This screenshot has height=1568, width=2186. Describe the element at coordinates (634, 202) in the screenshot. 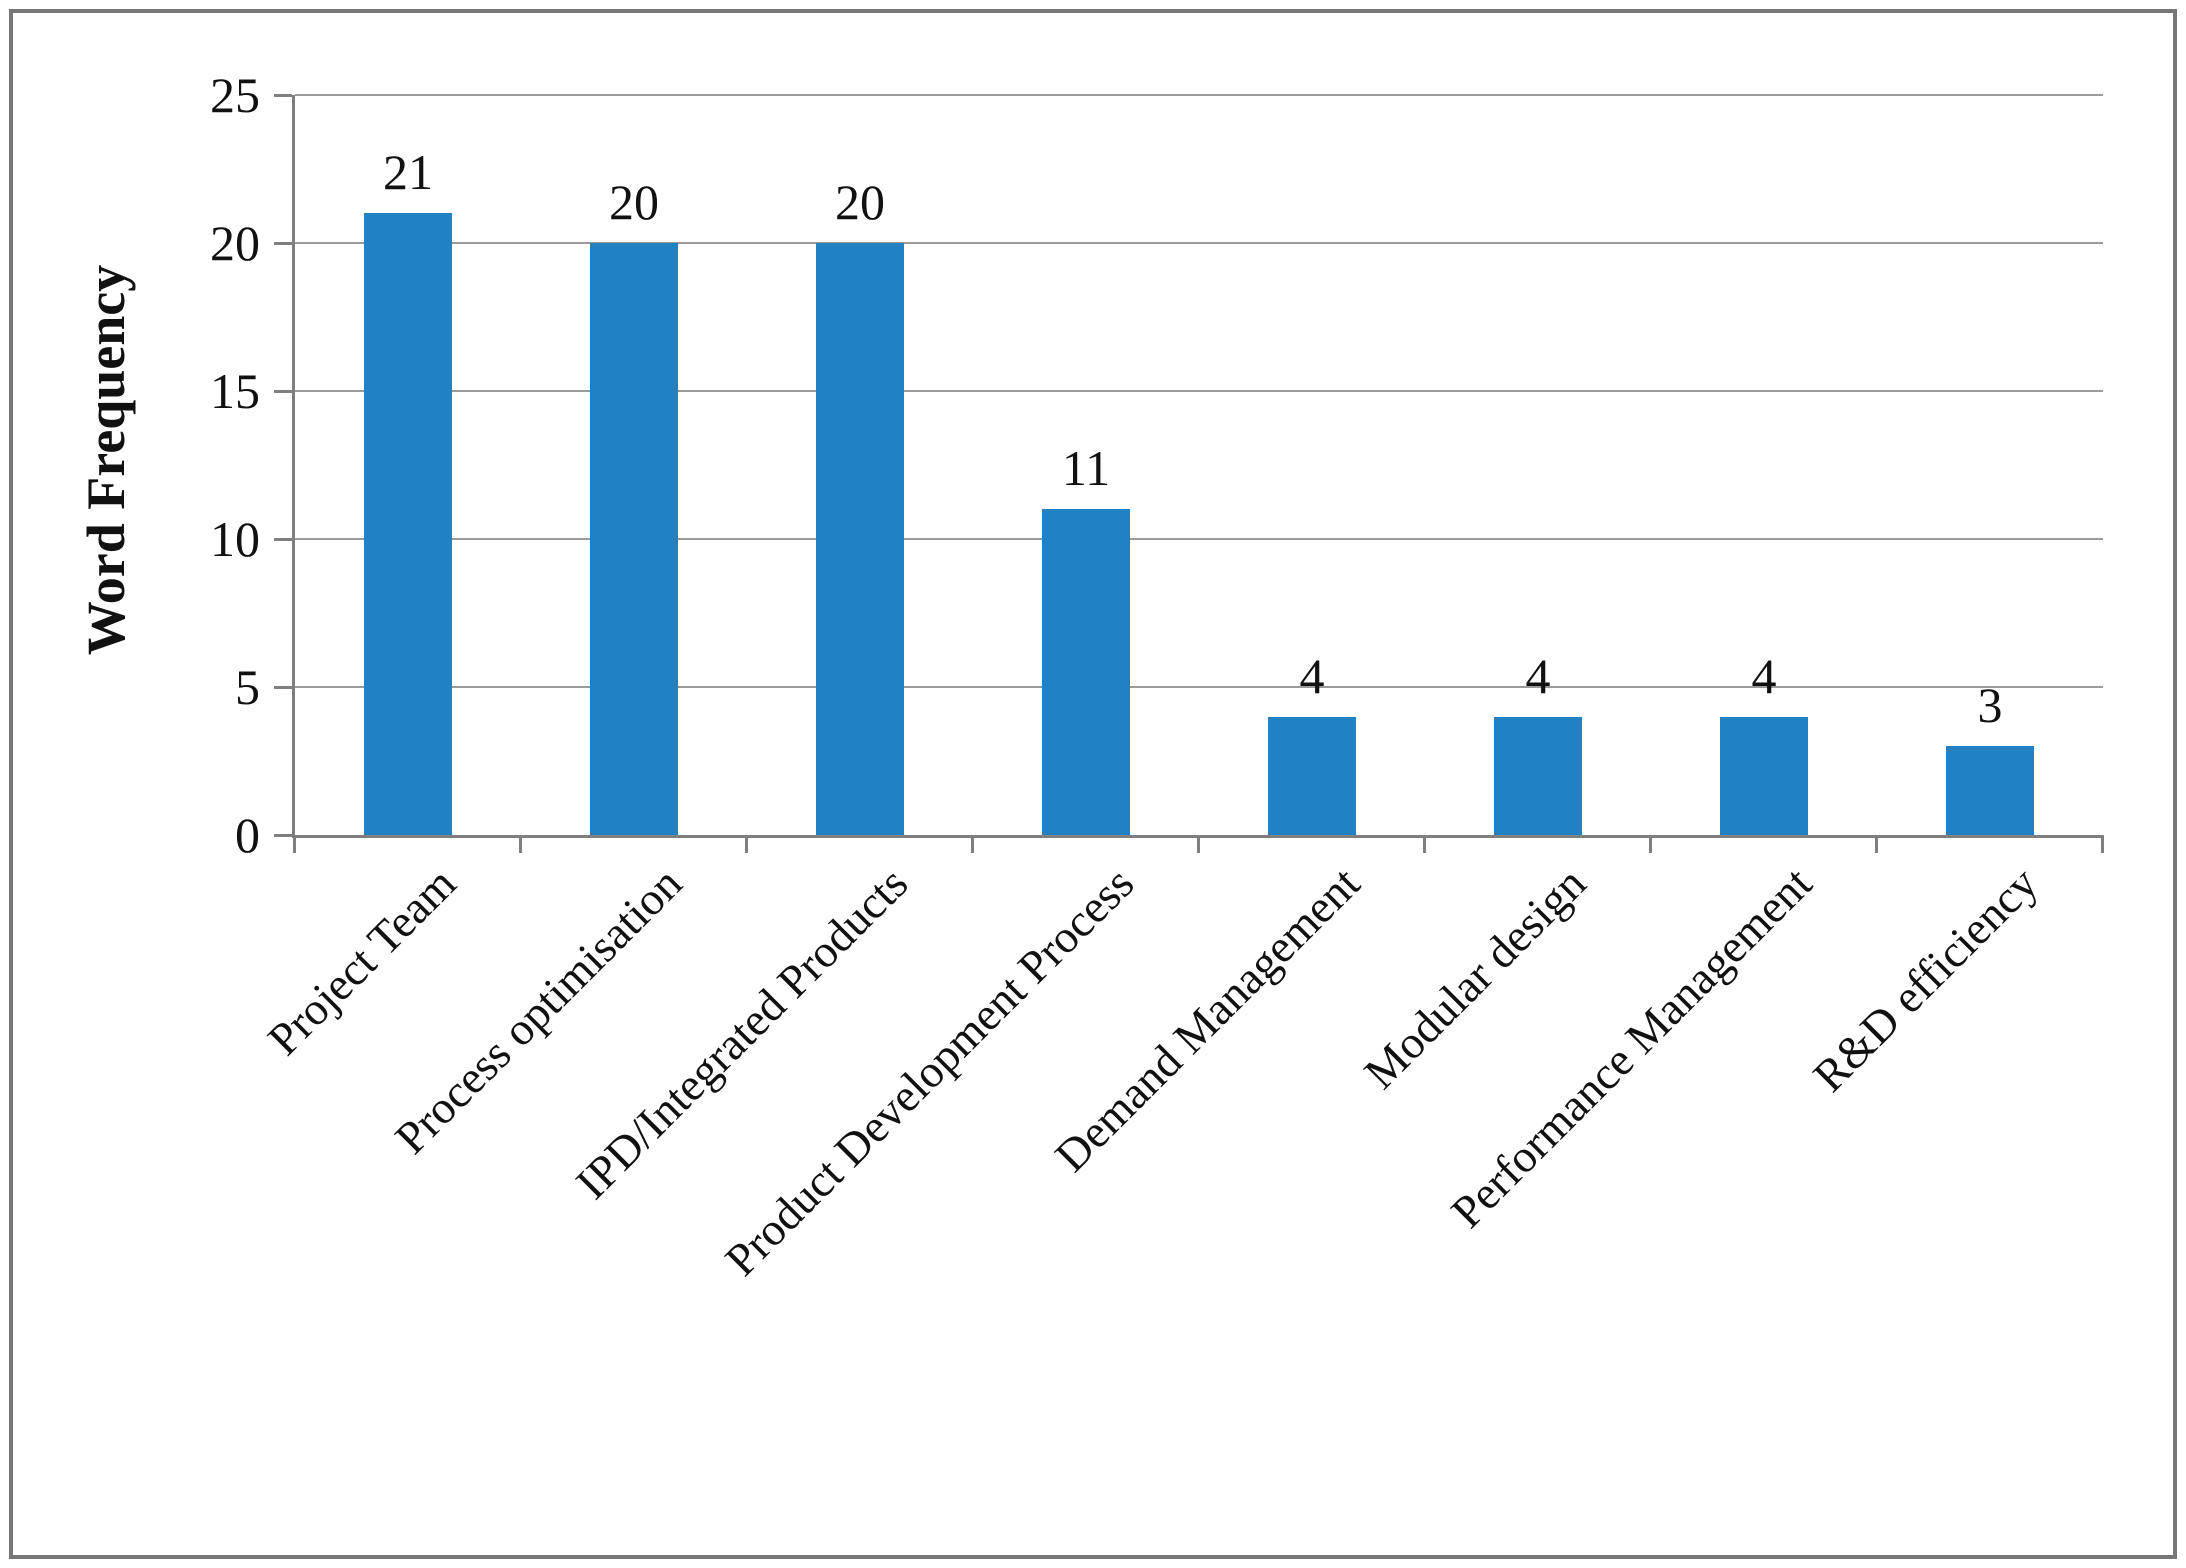

I see `bar-value-label-2: 20` at that location.